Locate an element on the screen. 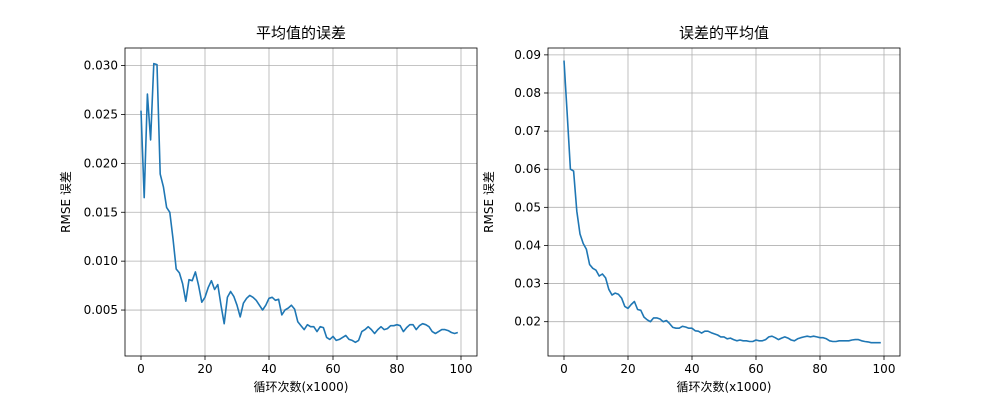 Image resolution: width=1000 pixels, height=400 pixels. y-tick-label: 0.09 is located at coordinates (527, 55).